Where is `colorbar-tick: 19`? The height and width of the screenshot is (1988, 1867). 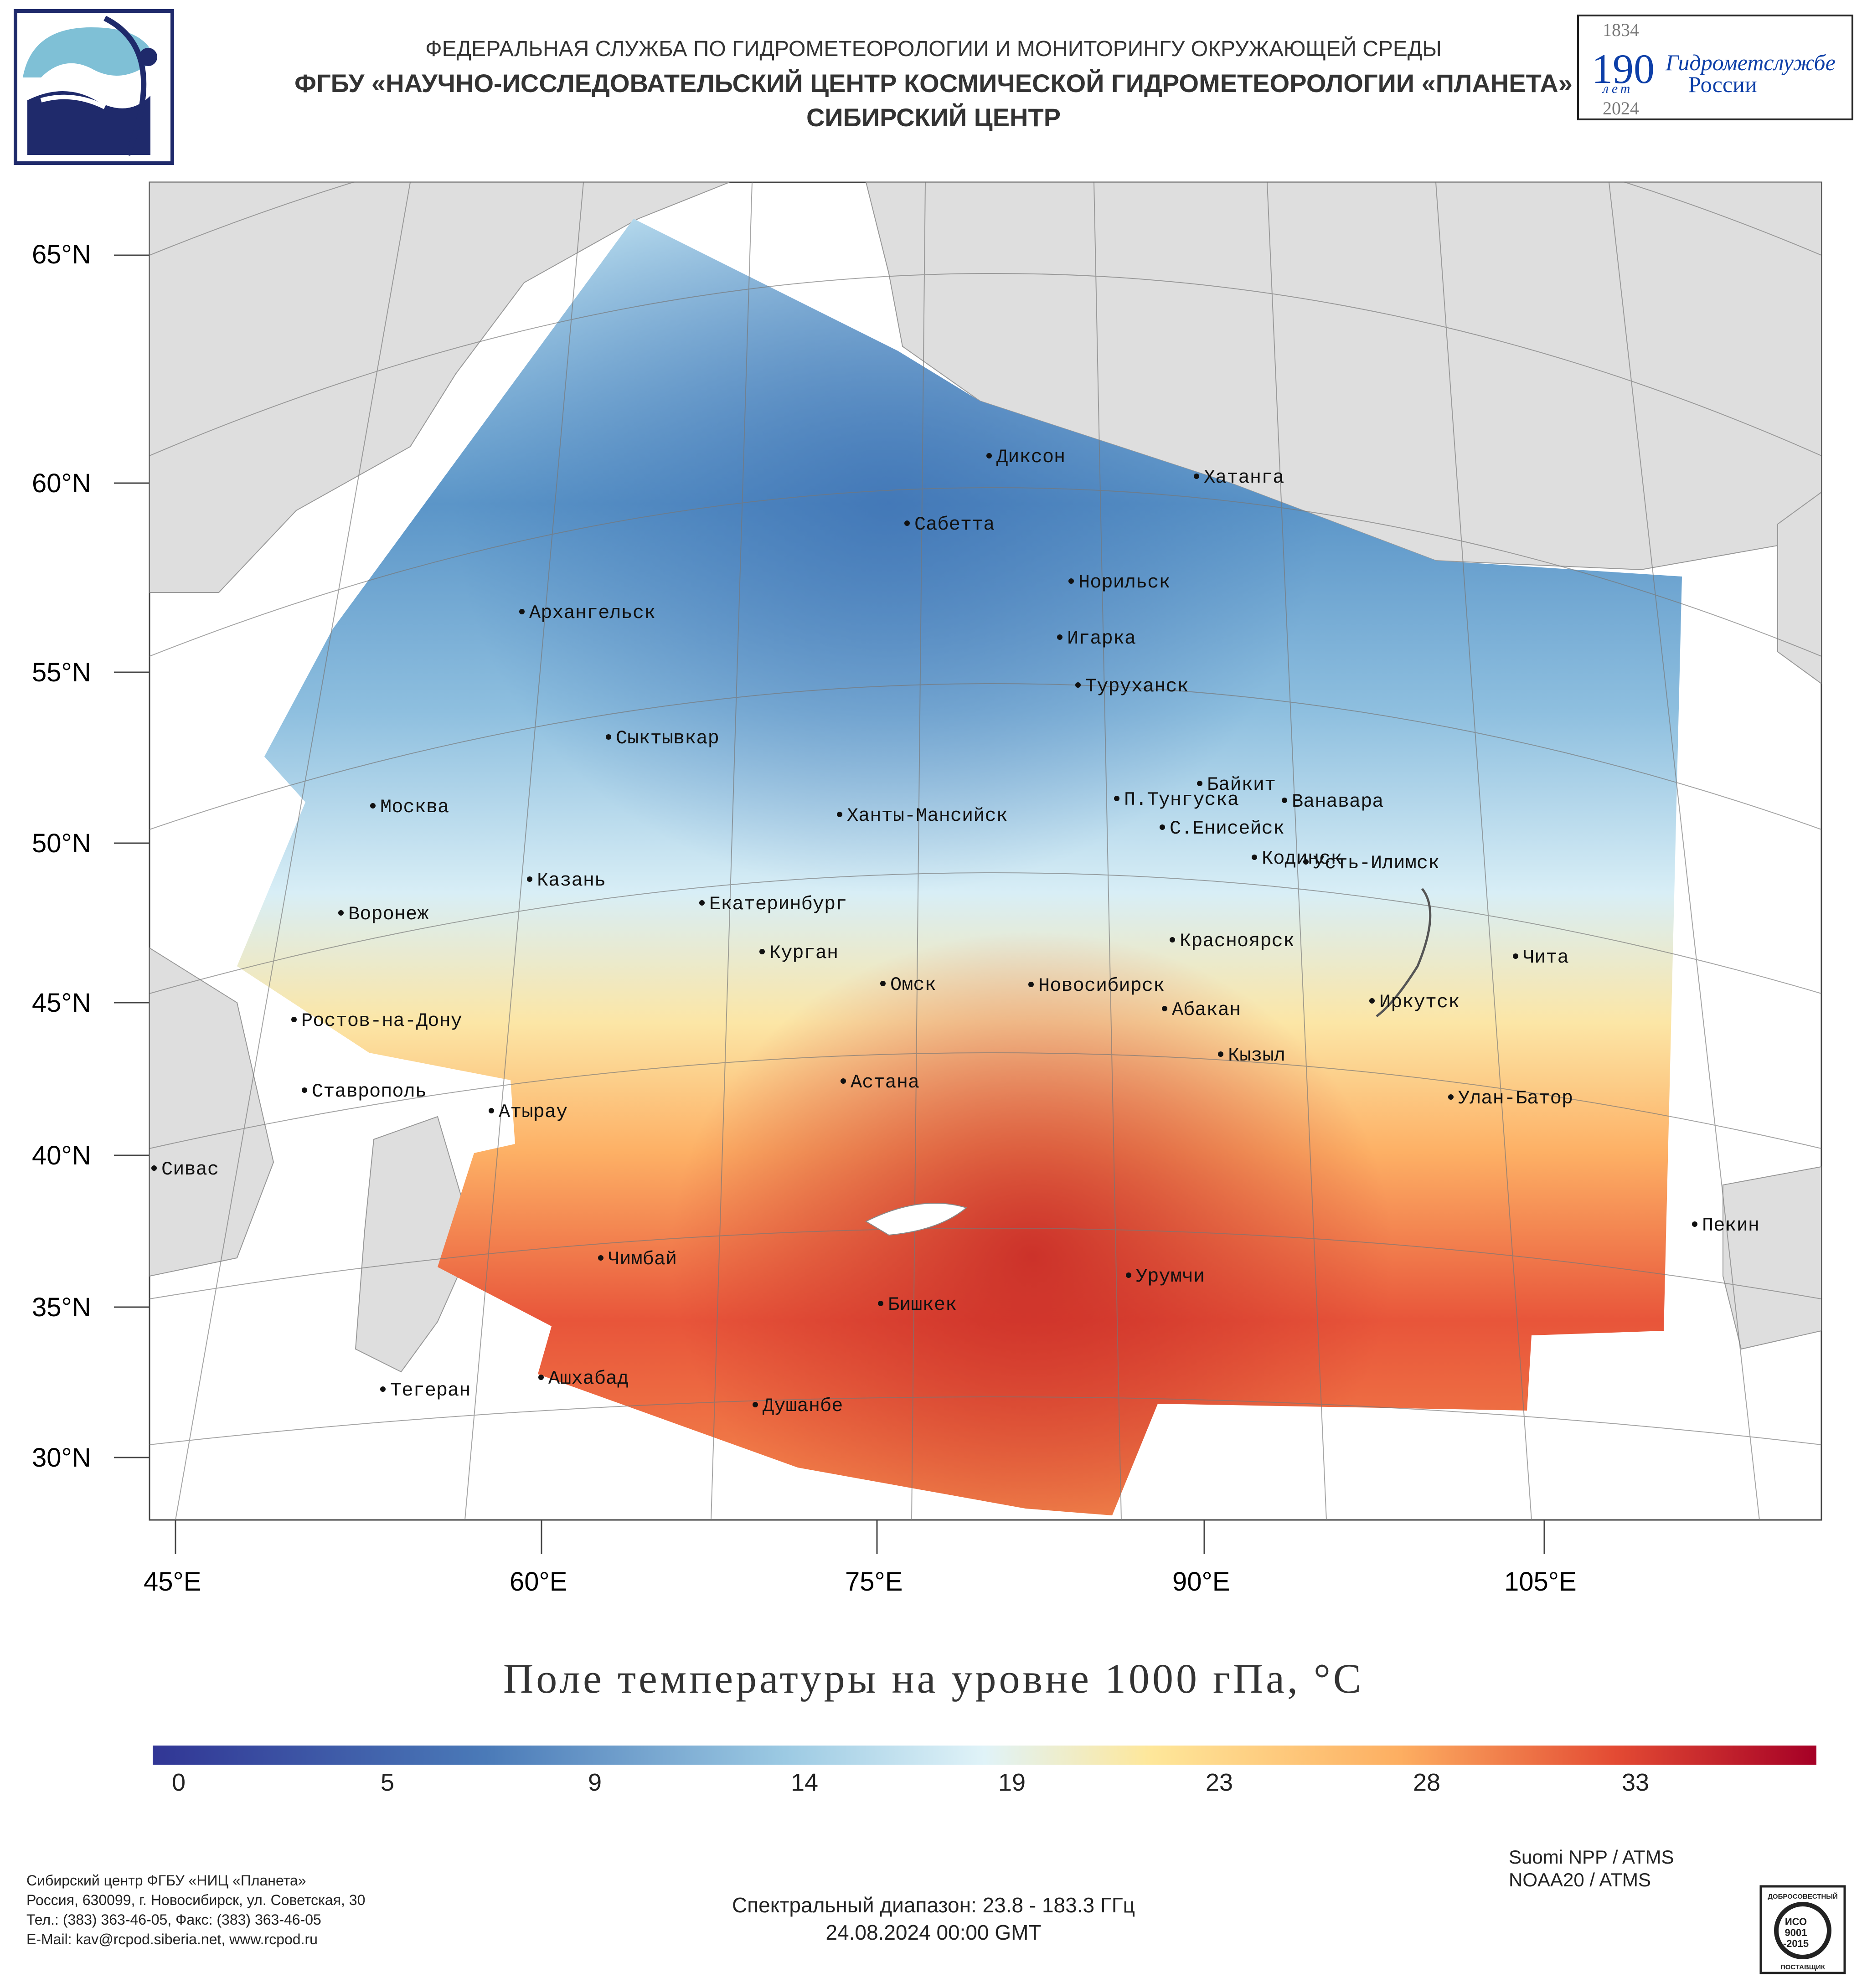
colorbar-tick: 19 is located at coordinates (1012, 1783).